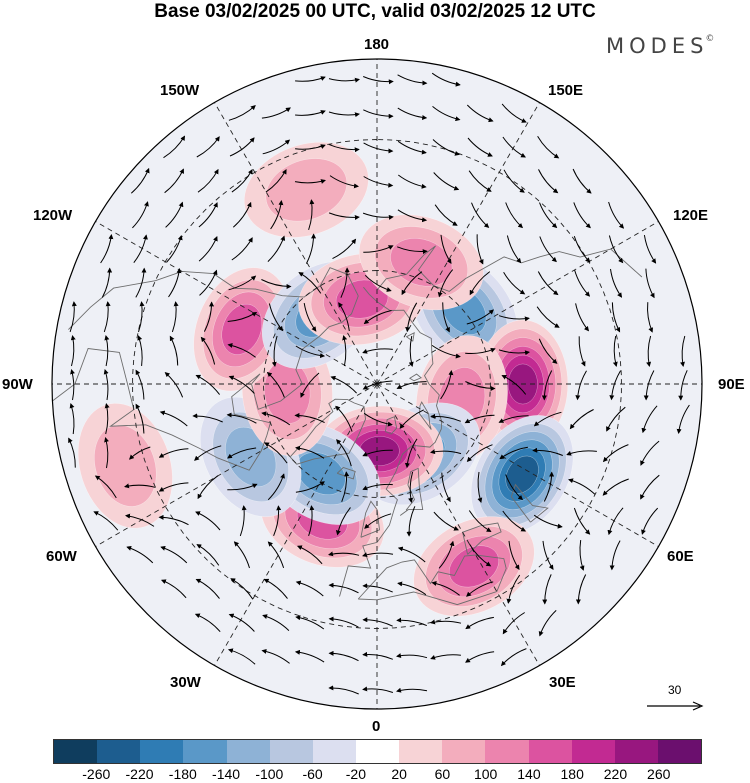  Describe the element at coordinates (529, 774) in the screenshot. I see `colorbar-tick-label: 140` at that location.